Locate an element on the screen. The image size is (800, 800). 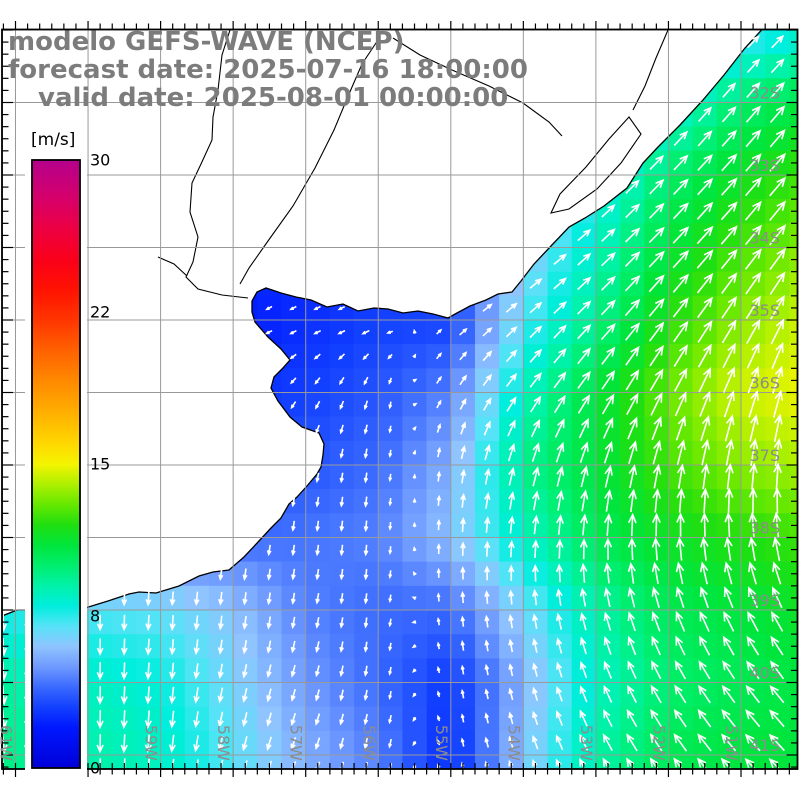
lon-label: 55W is located at coordinates (441, 743).